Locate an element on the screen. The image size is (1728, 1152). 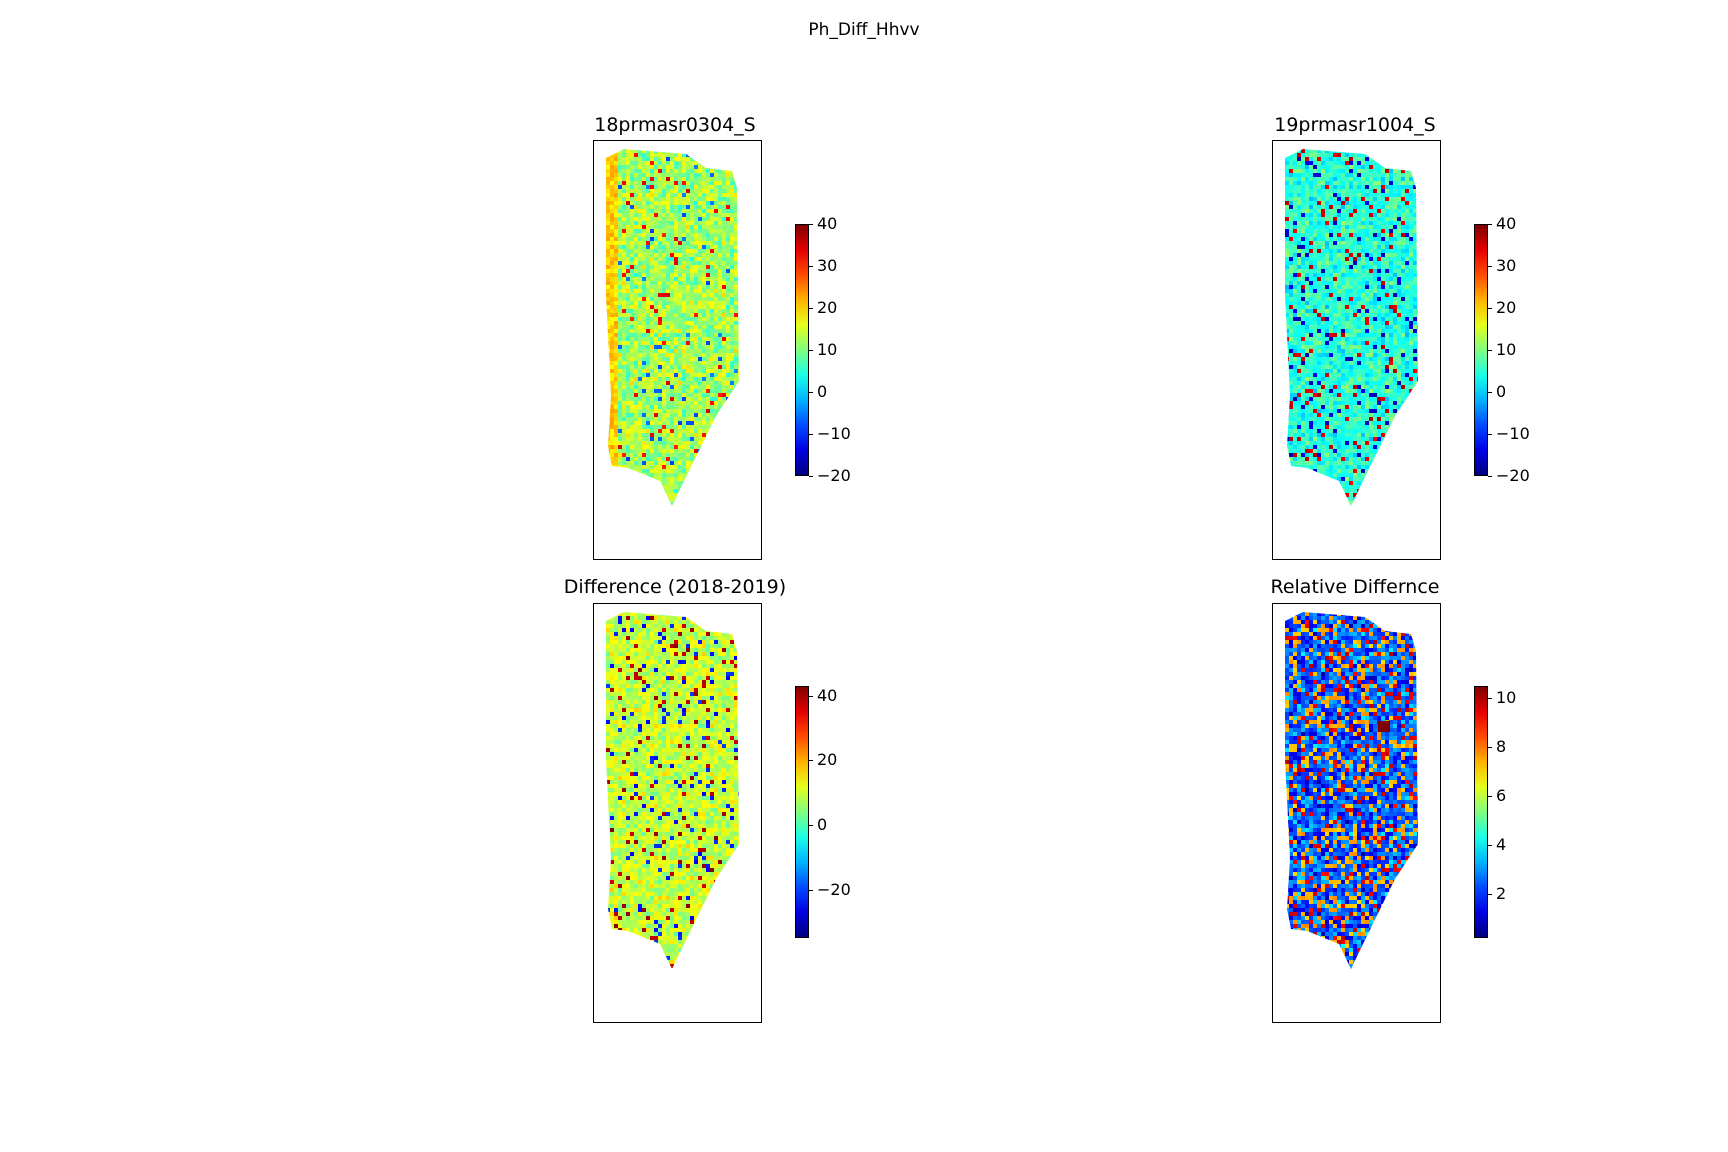
panel-3-axes is located at coordinates (677, 813).